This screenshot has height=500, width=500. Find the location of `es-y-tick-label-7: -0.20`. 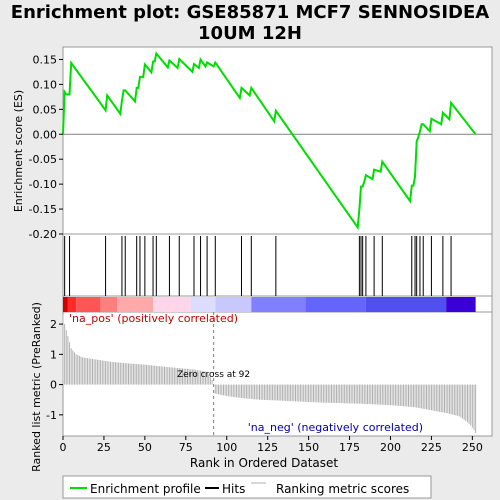

es-y-tick-label-7: -0.20 is located at coordinates (43, 234).